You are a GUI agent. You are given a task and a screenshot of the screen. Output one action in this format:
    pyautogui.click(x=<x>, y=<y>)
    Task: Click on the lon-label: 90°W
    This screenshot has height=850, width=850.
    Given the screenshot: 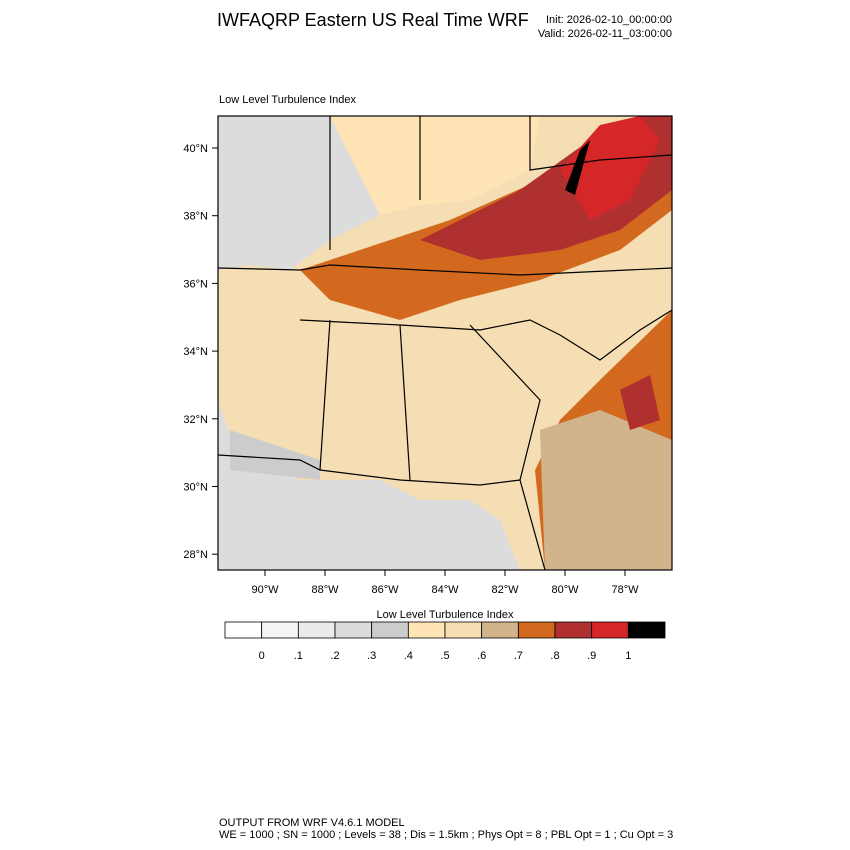 What is the action you would take?
    pyautogui.click(x=265, y=590)
    